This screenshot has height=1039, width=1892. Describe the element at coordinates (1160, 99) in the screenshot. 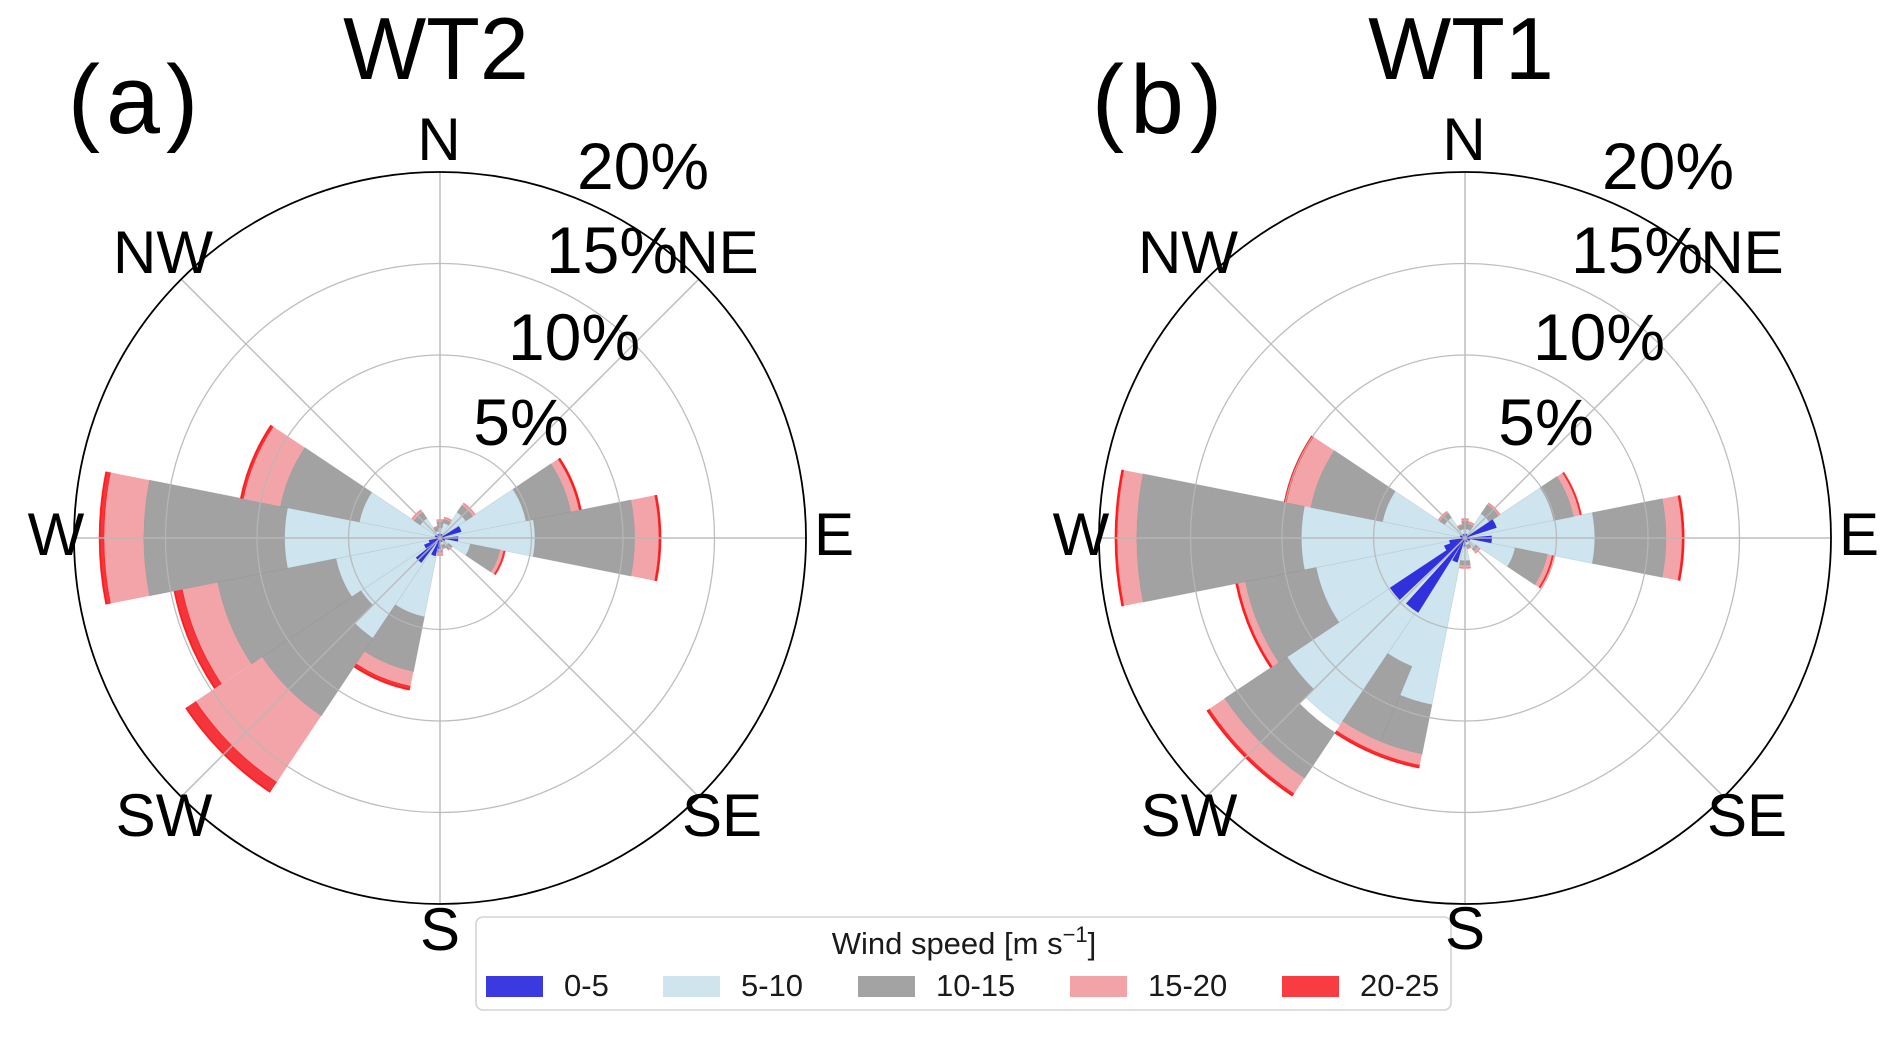

I see `svg-text: (b)` at that location.